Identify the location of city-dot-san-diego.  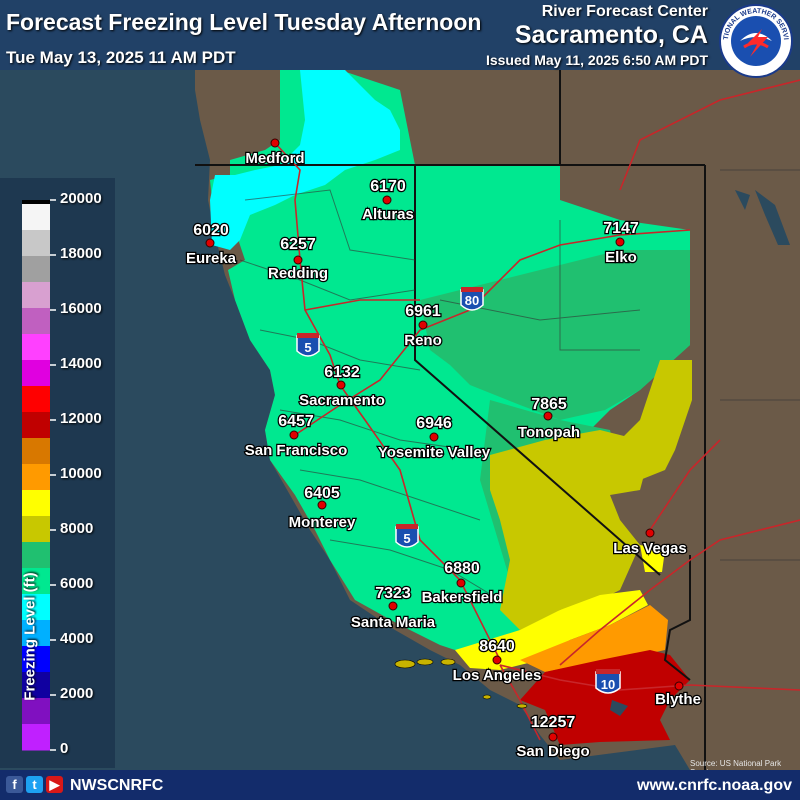
(553, 737).